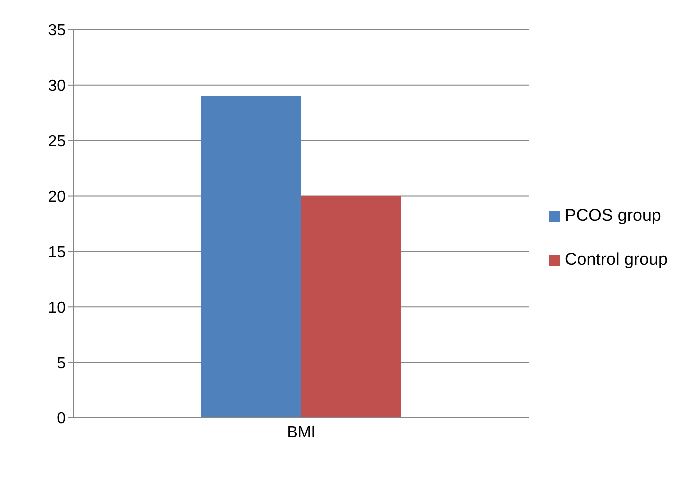 The height and width of the screenshot is (477, 686). Describe the element at coordinates (57, 253) in the screenshot. I see `y-tick-label: 15` at that location.